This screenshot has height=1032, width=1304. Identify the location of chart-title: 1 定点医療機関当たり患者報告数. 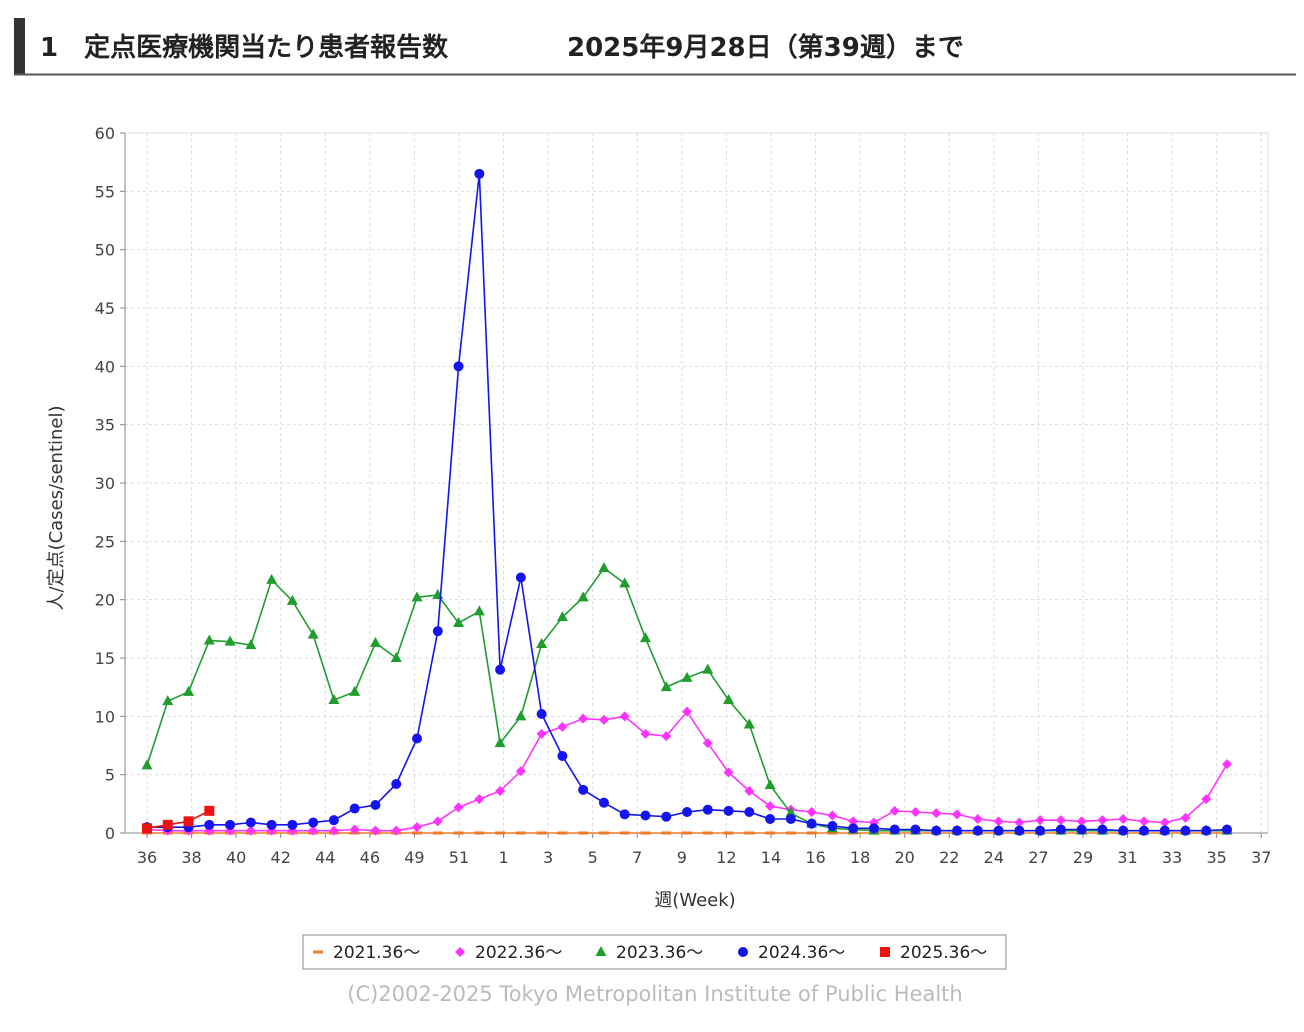
(244, 47).